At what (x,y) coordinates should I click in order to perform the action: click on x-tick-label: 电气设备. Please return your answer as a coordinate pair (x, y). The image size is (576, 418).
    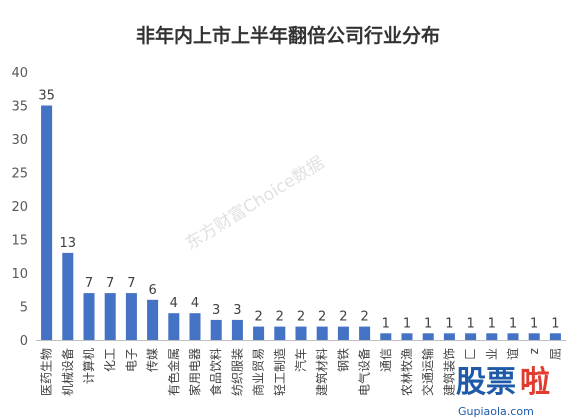
    Looking at the image, I should click on (364, 372).